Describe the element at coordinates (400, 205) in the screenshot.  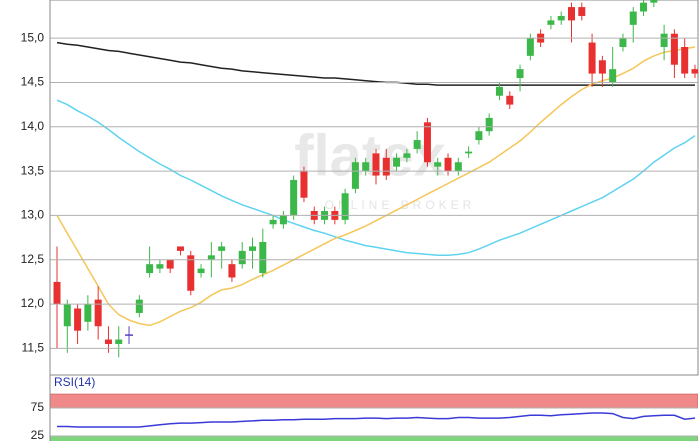
I see `watermark-sub: ONLINE BROKER` at that location.